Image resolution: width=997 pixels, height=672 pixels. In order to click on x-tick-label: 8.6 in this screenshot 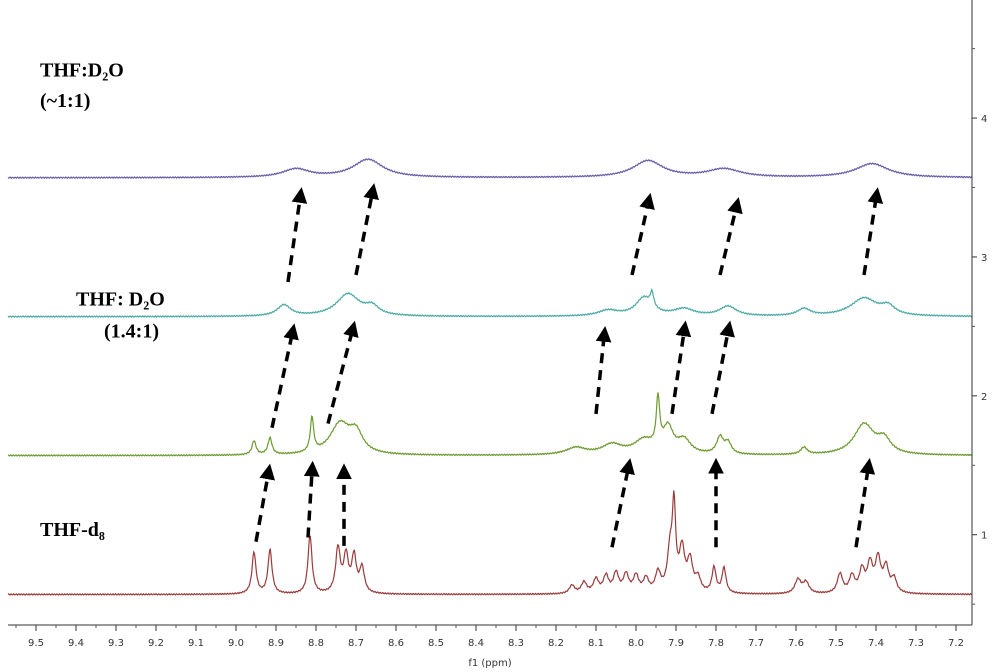, I will do `click(396, 643)`.